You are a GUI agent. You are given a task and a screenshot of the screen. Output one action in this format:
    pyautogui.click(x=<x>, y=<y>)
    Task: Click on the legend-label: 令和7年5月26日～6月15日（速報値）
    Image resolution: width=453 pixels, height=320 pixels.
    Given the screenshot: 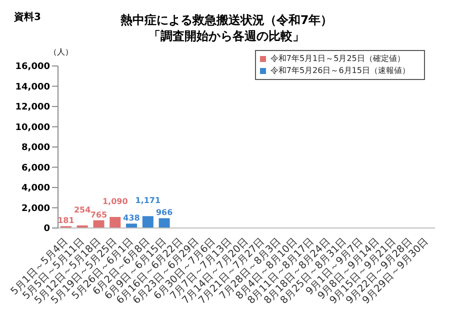 What is the action you would take?
    pyautogui.click(x=340, y=70)
    